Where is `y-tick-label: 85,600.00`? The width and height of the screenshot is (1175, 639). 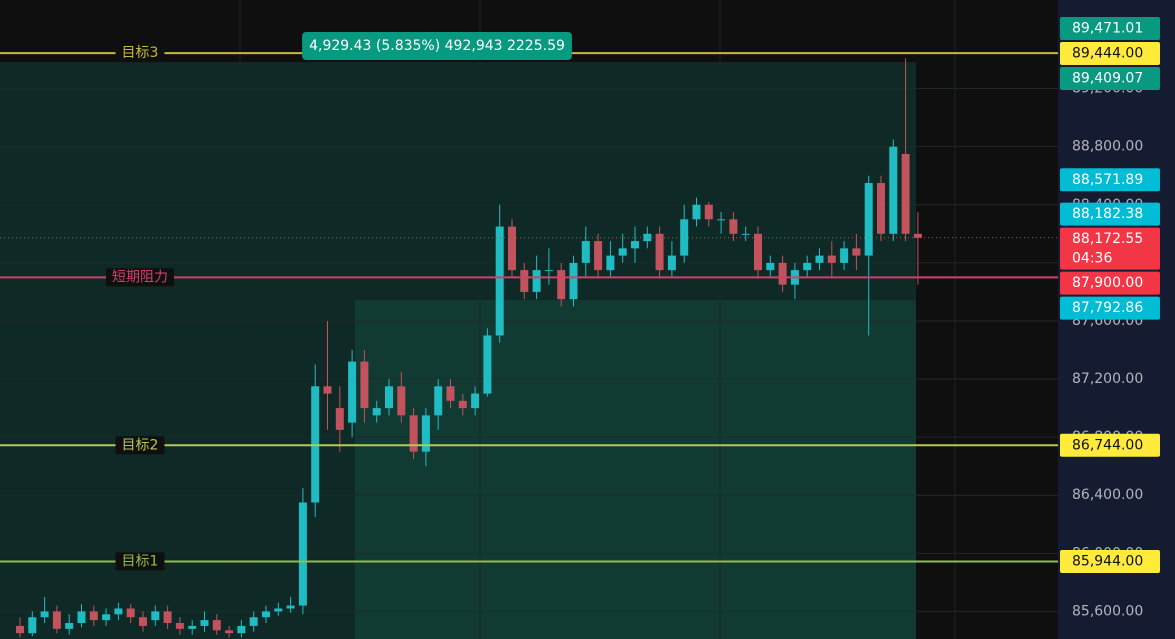
y-tick-label: 85,600.00 is located at coordinates (1107, 611).